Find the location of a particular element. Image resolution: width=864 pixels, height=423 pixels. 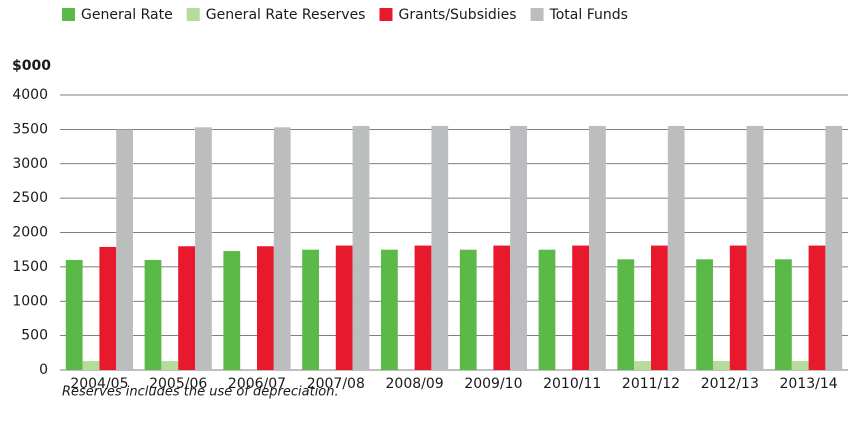

x-tick-label: 2004/05 is located at coordinates (99, 384).